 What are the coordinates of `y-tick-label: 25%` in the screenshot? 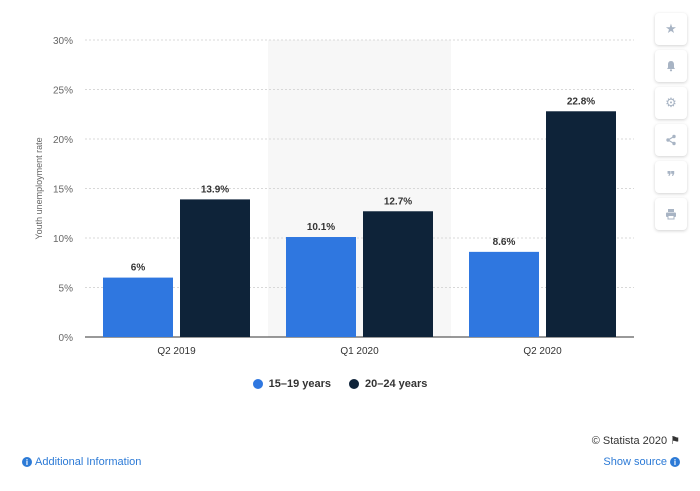 It's located at (63, 91).